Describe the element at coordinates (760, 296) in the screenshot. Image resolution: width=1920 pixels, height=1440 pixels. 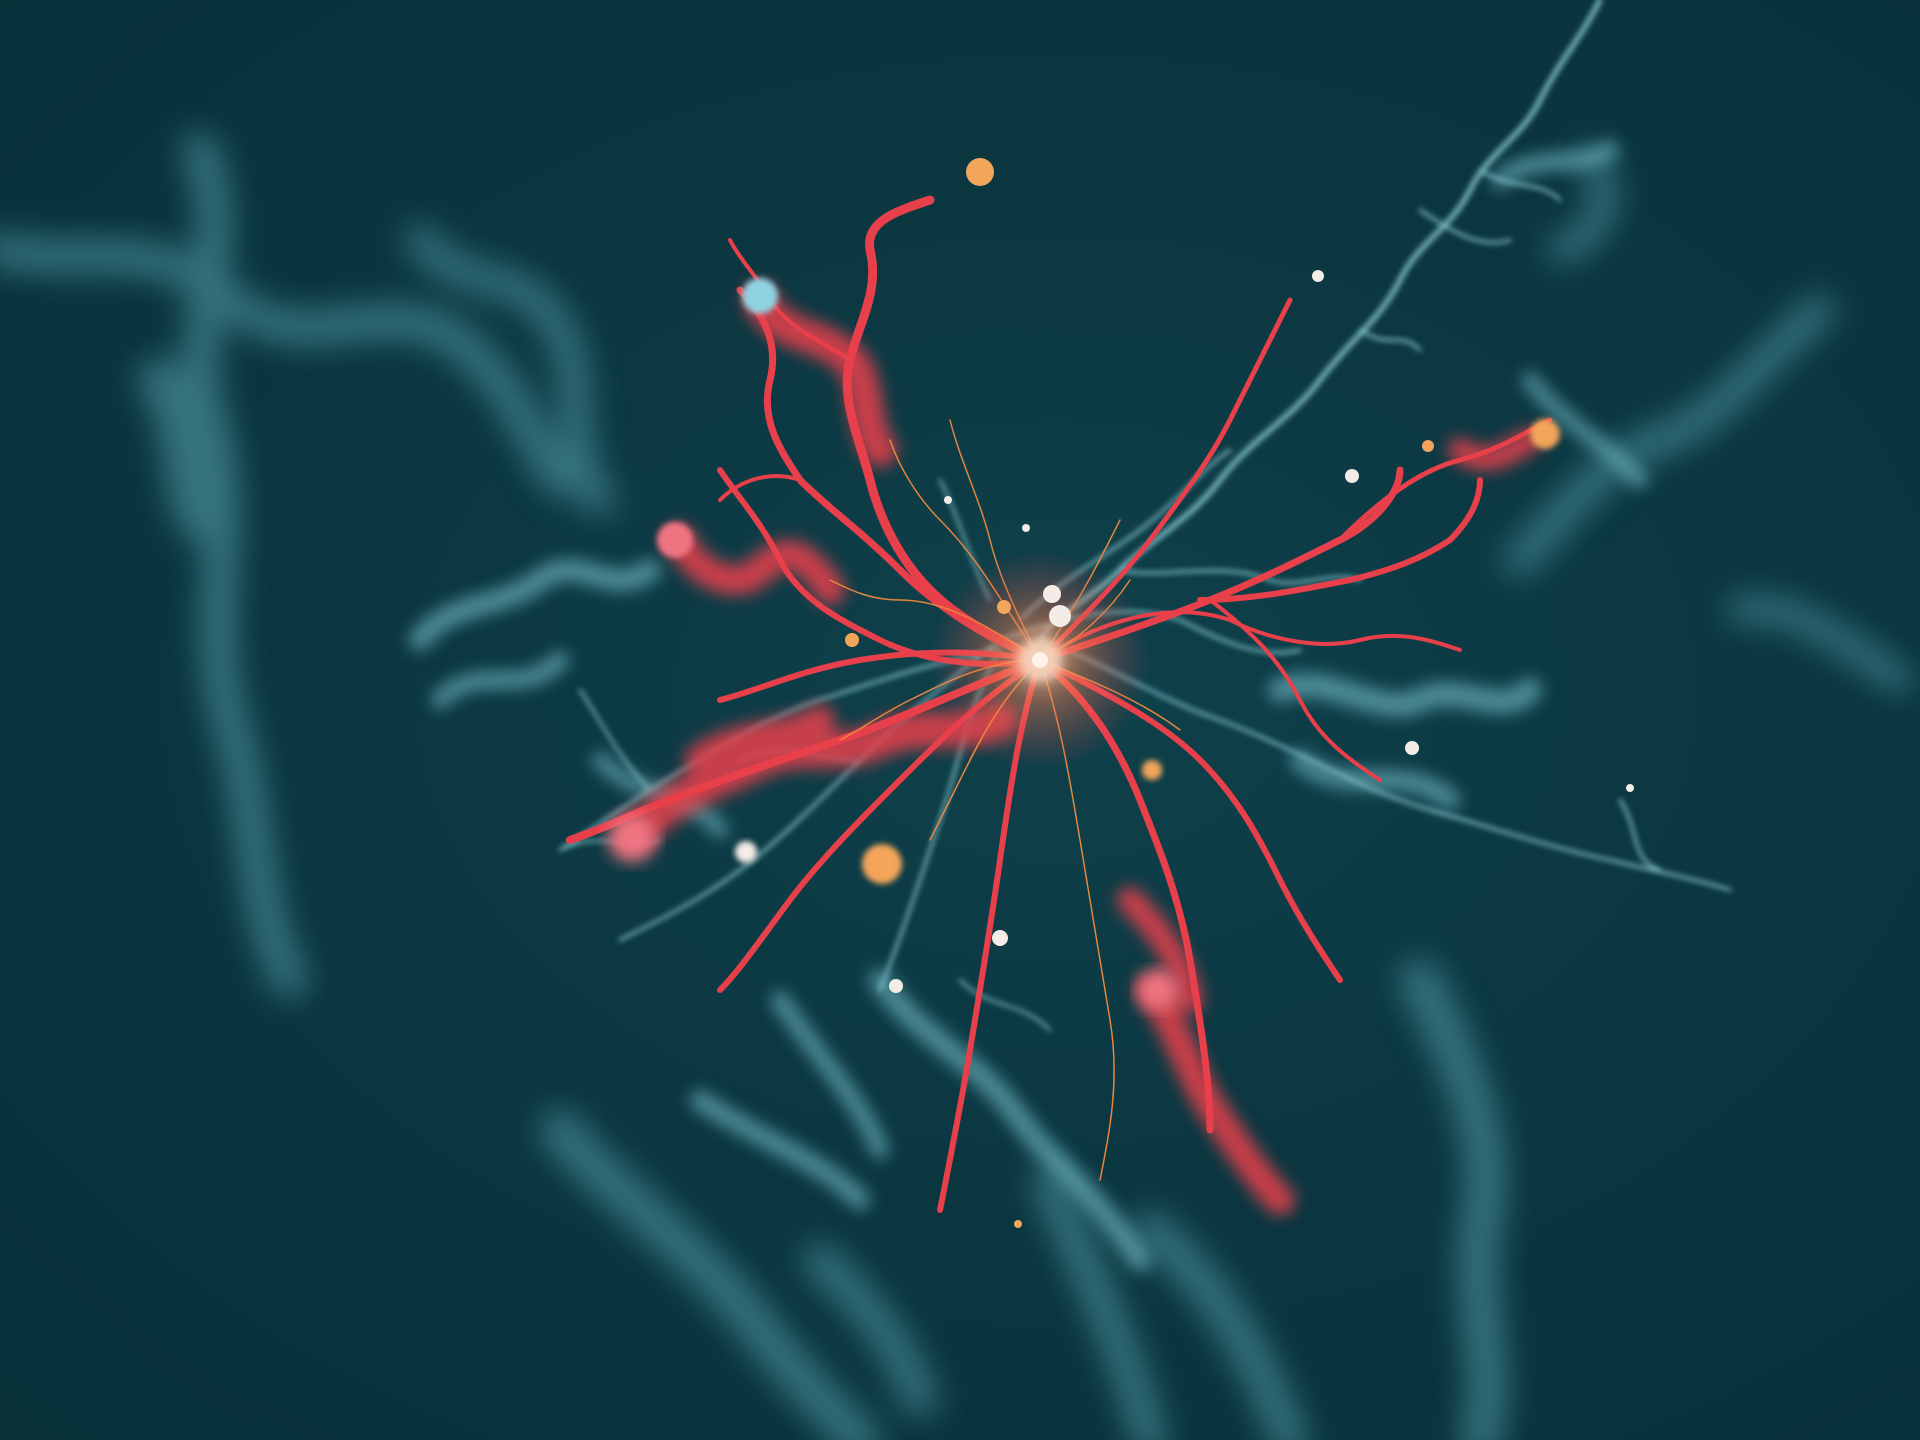
I see `node-cyan` at that location.